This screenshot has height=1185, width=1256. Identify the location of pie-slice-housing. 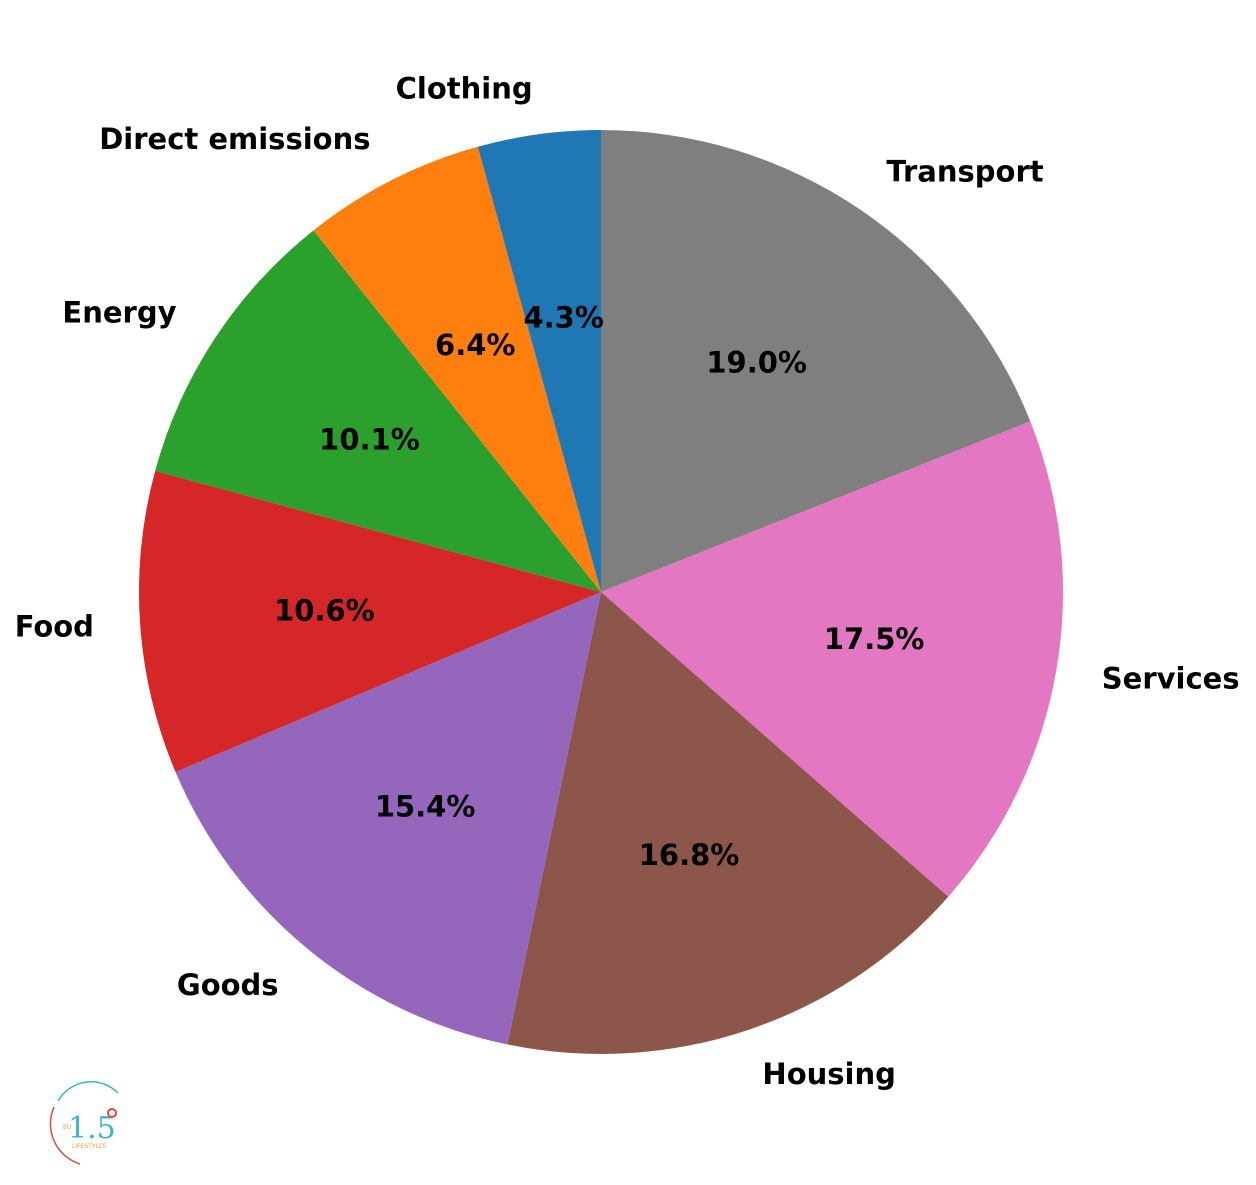
(728, 823).